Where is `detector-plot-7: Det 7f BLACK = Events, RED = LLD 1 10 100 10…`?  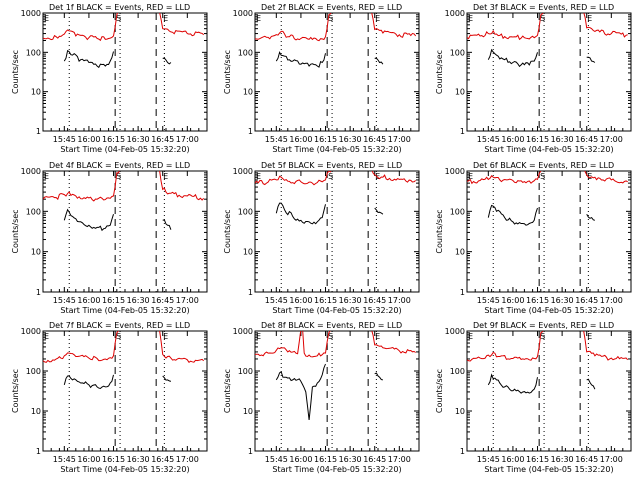
detector-plot-7: Det 7f BLACK = Events, RED = LLD 1 10 100 10… is located at coordinates (109, 397).